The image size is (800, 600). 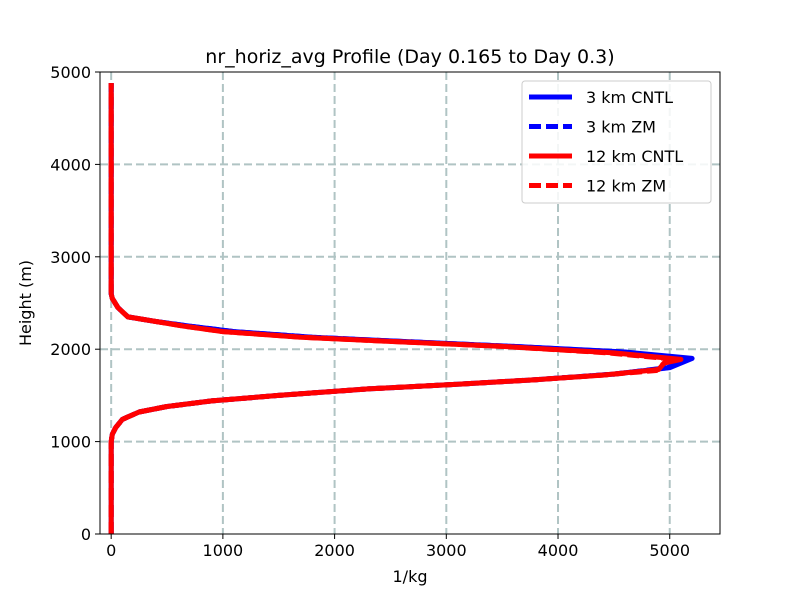 What do you see at coordinates (669, 550) in the screenshot?
I see `x-tick-label: 5000` at bounding box center [669, 550].